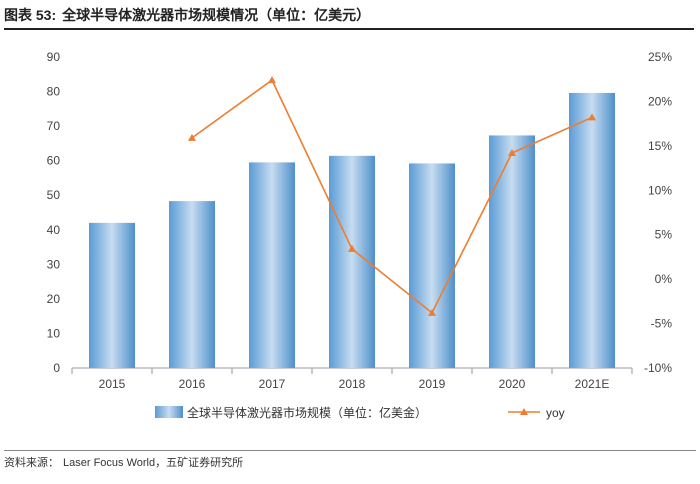 The image size is (700, 484). What do you see at coordinates (512, 251) in the screenshot?
I see `bar-2020` at bounding box center [512, 251].